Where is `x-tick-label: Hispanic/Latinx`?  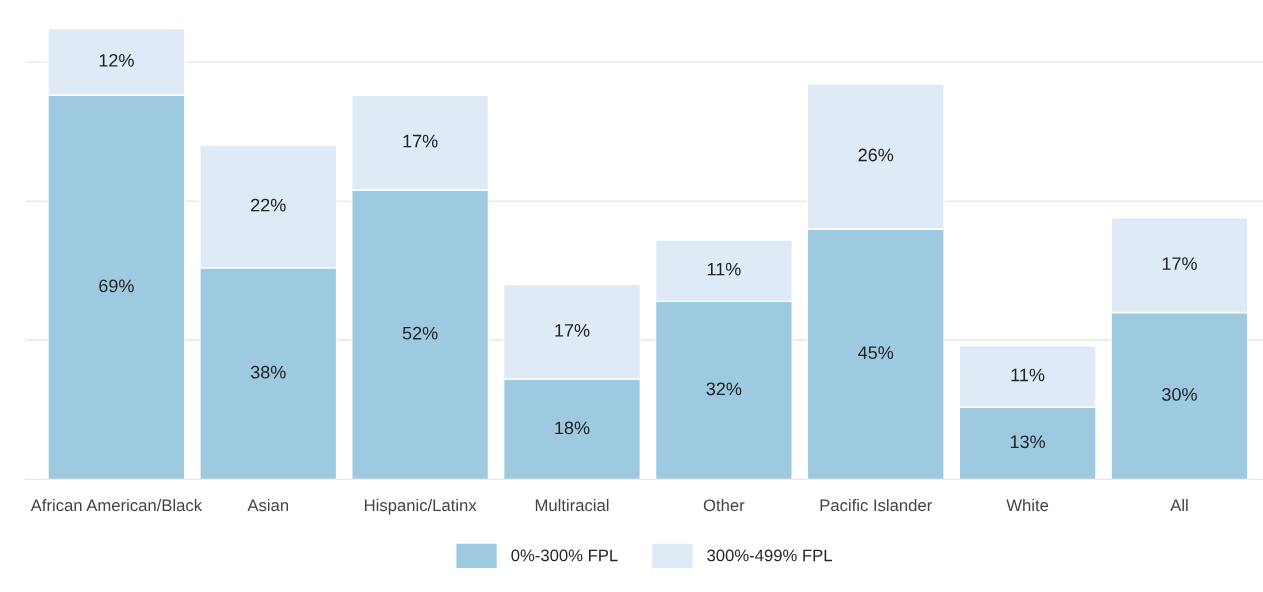
x-tick-label: Hispanic/Latinx is located at coordinates (420, 506).